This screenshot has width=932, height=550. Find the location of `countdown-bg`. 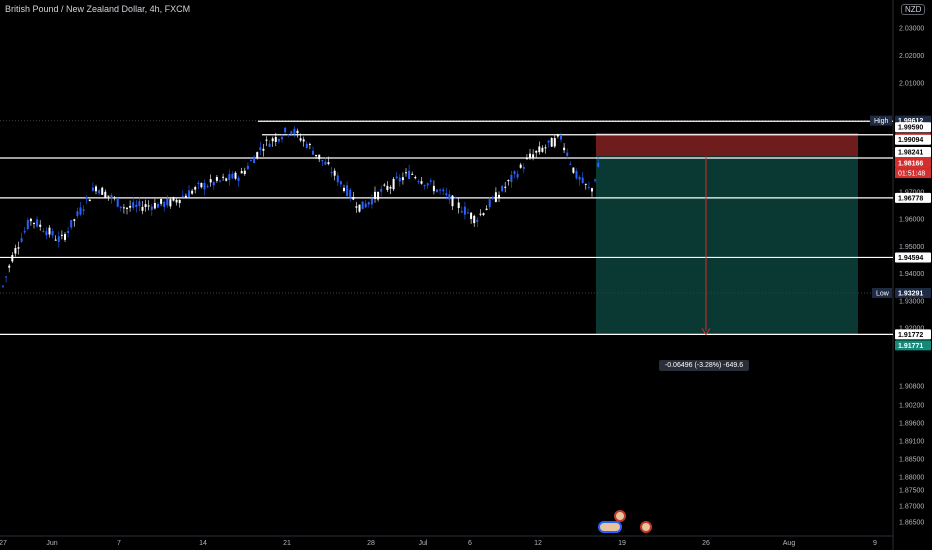

countdown-bg is located at coordinates (913, 173).